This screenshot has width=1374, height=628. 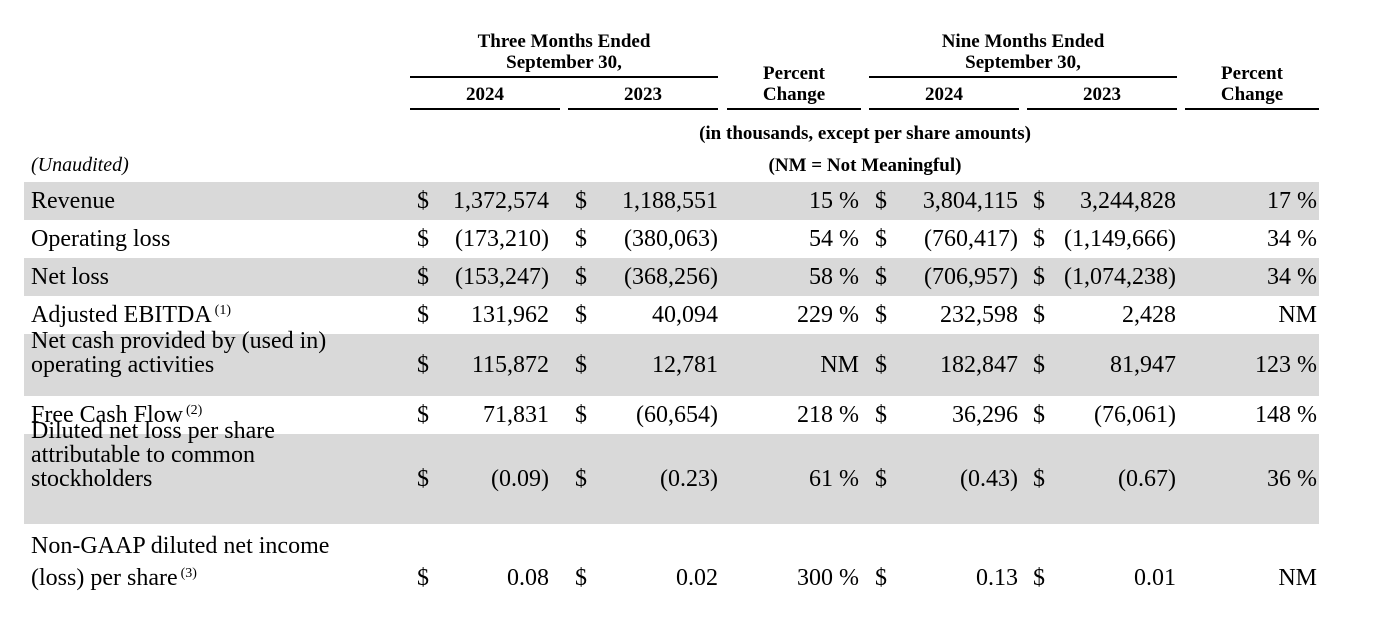 I want to click on header-2023-ytd: 2023, so click(x=1102, y=94).